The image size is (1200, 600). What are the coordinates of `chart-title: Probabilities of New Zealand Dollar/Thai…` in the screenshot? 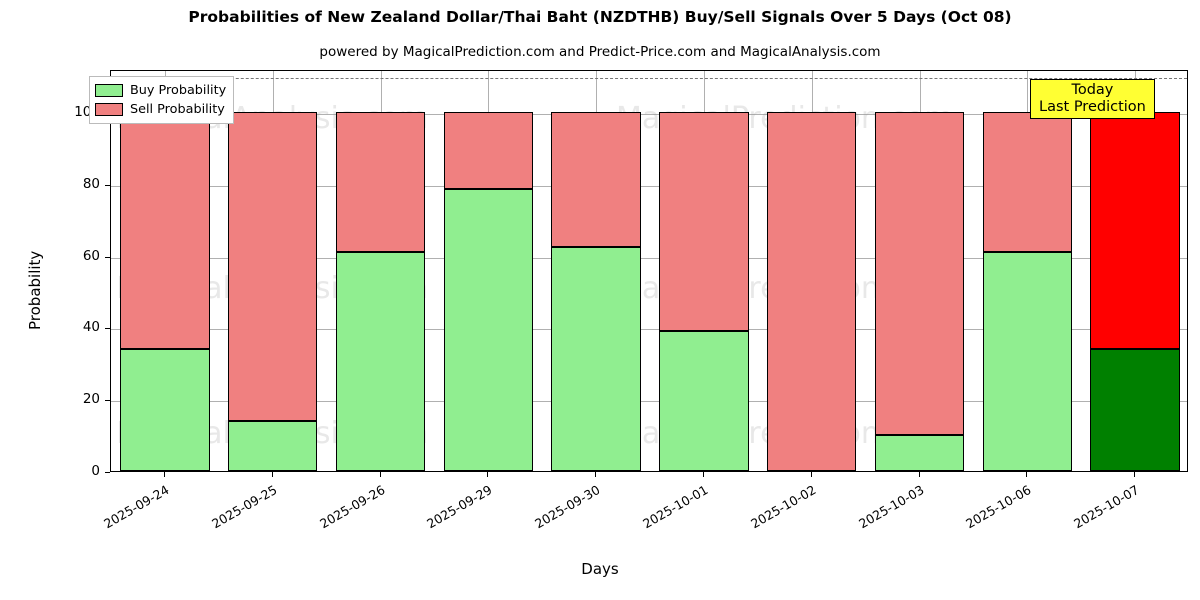 It's located at (600, 17).